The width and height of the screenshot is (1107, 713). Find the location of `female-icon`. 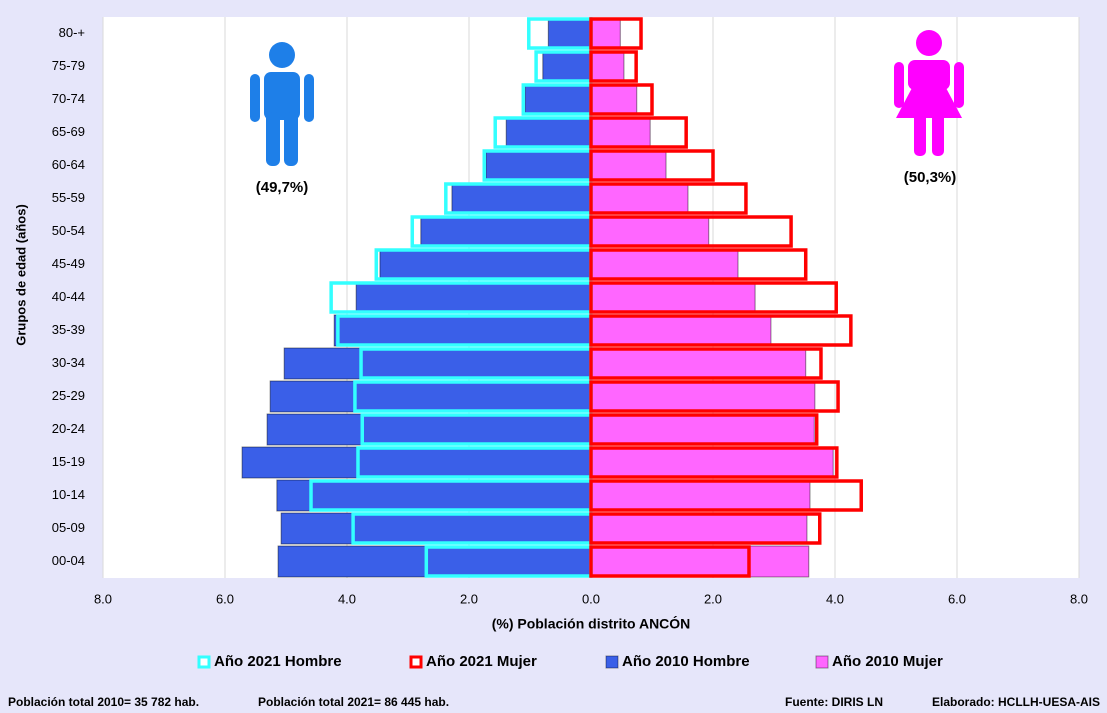

female-icon is located at coordinates (929, 93).